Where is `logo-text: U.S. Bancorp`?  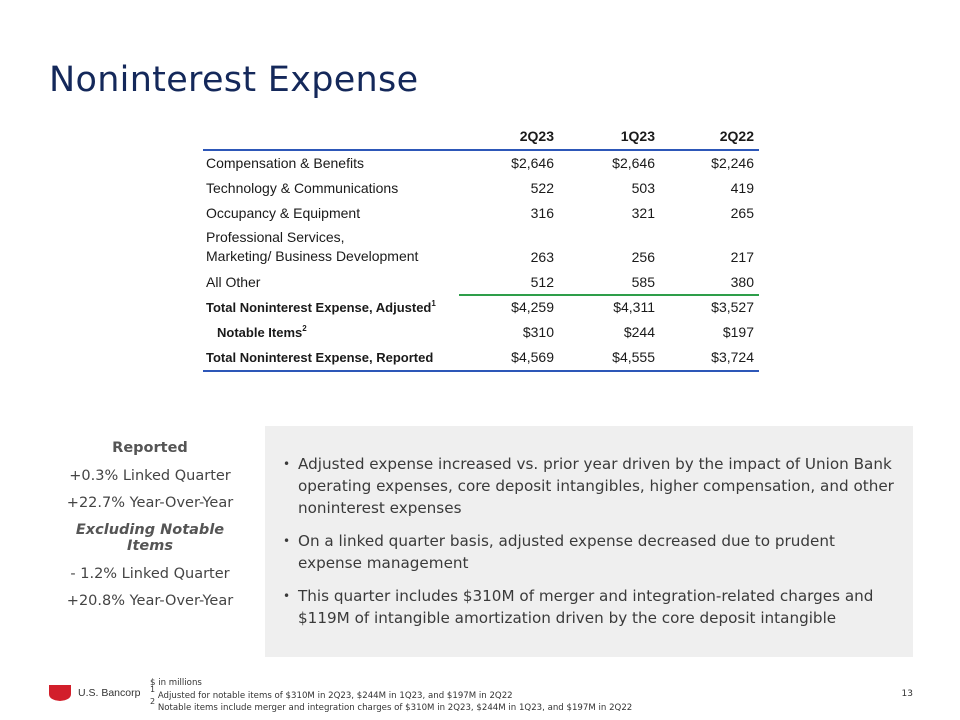 logo-text: U.S. Bancorp is located at coordinates (109, 693).